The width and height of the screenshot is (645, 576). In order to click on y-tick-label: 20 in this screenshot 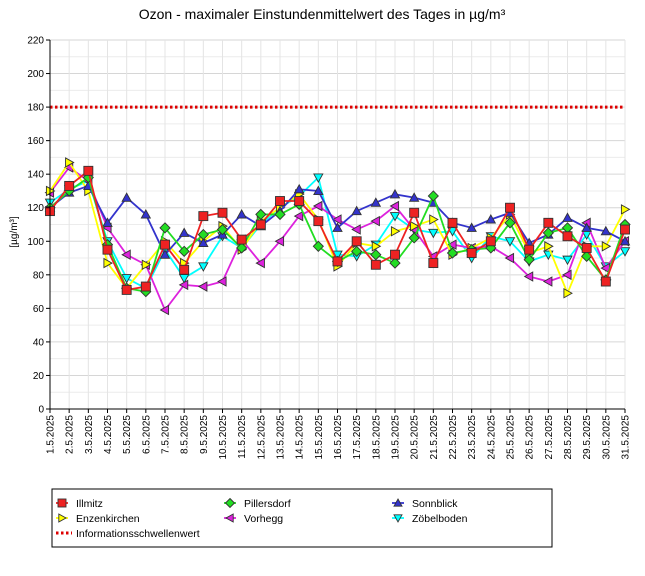, I will do `click(39, 376)`.